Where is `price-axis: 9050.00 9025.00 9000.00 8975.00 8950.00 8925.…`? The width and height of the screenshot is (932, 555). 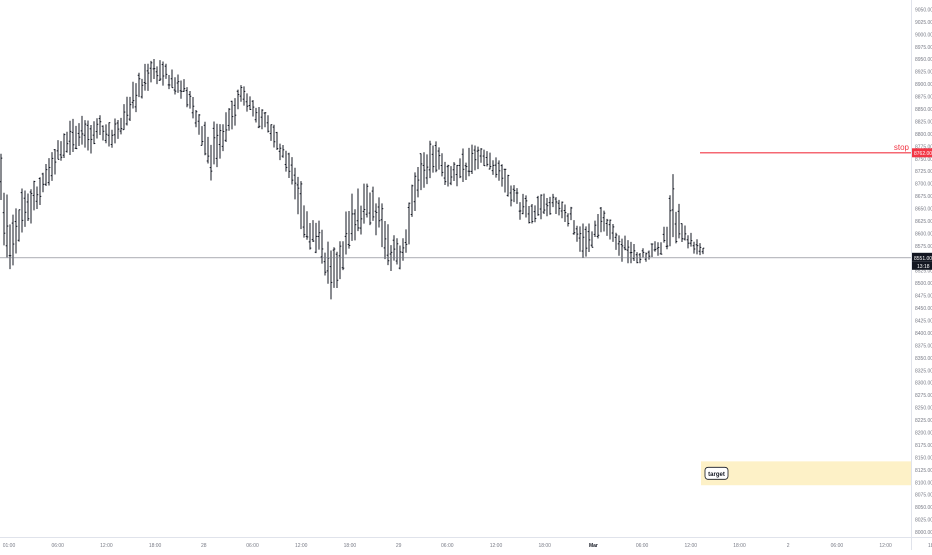
price-axis: 9050.00 9025.00 9000.00 8975.00 8950.00 8925.… is located at coordinates (922, 271).